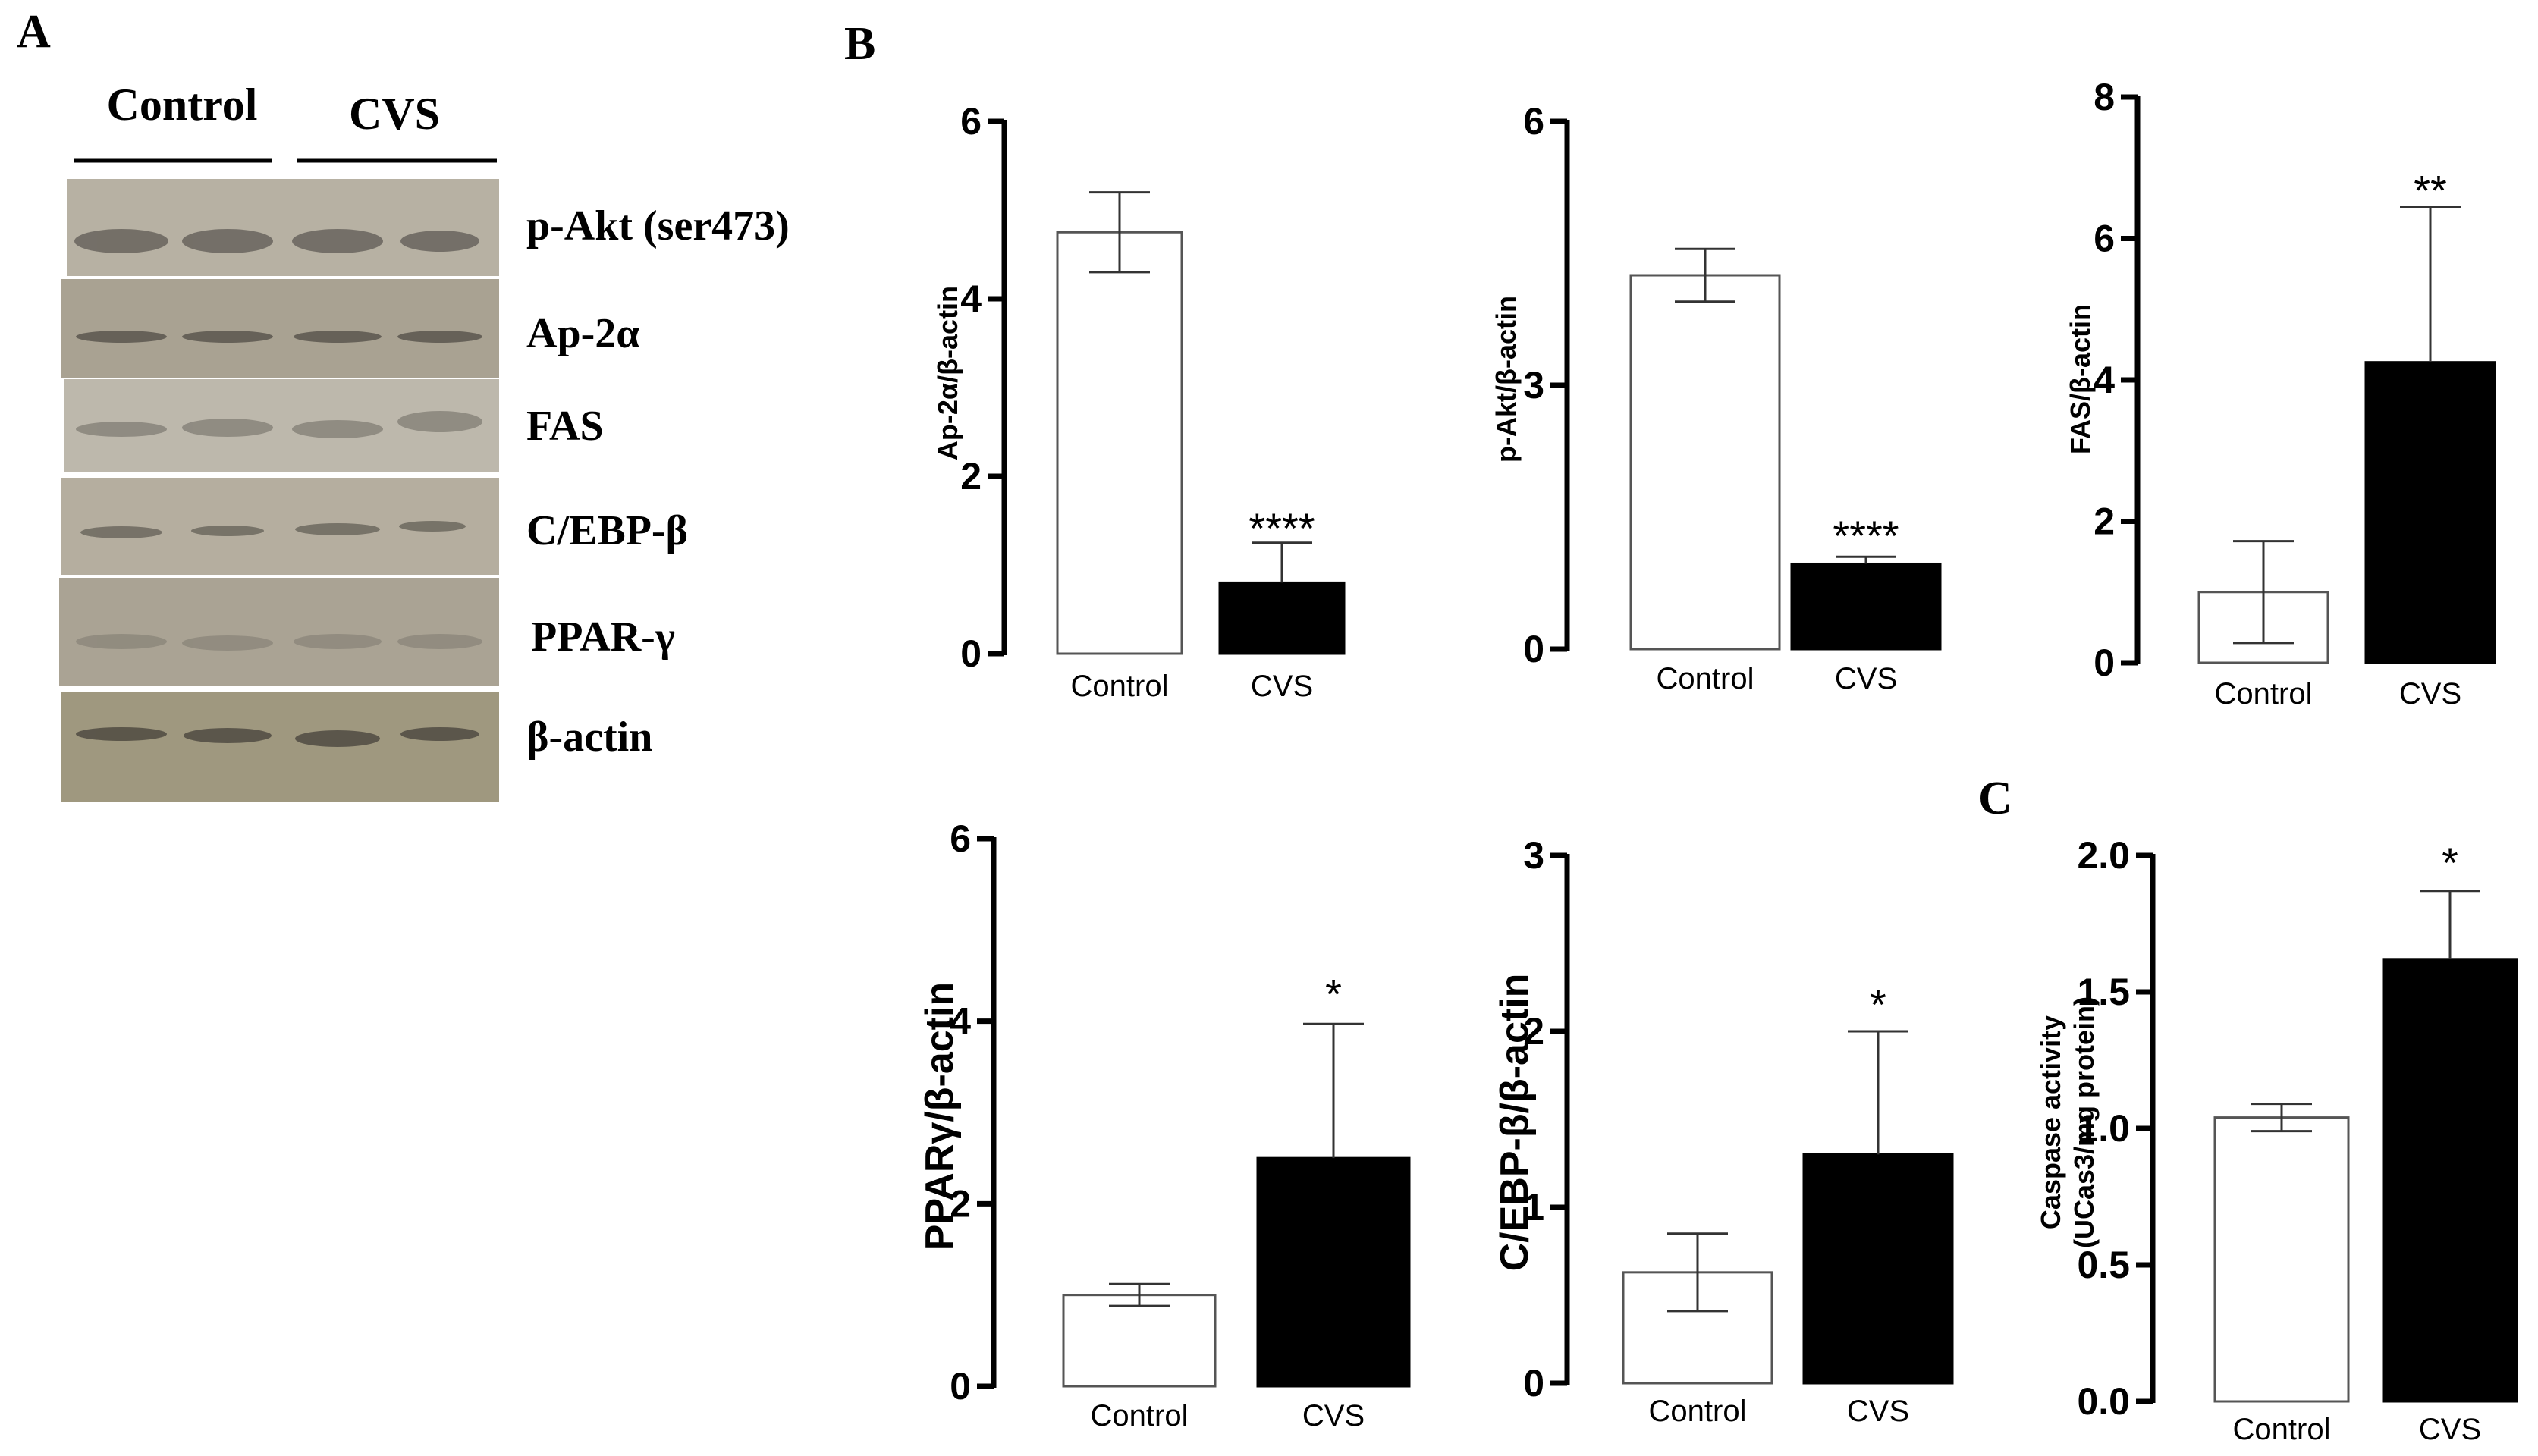 Image resolution: width=2538 pixels, height=1456 pixels. Describe the element at coordinates (2103, 1128) in the screenshot. I see `y-tick-label: 1.0` at that location.